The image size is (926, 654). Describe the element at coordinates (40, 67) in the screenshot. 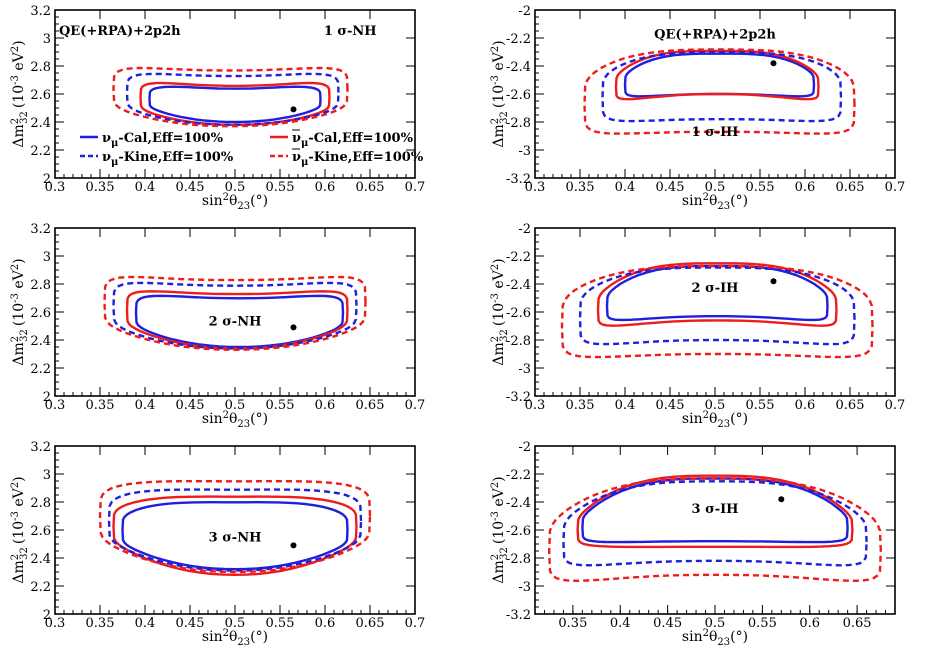

I see `y-tick-label: 2.8` at that location.